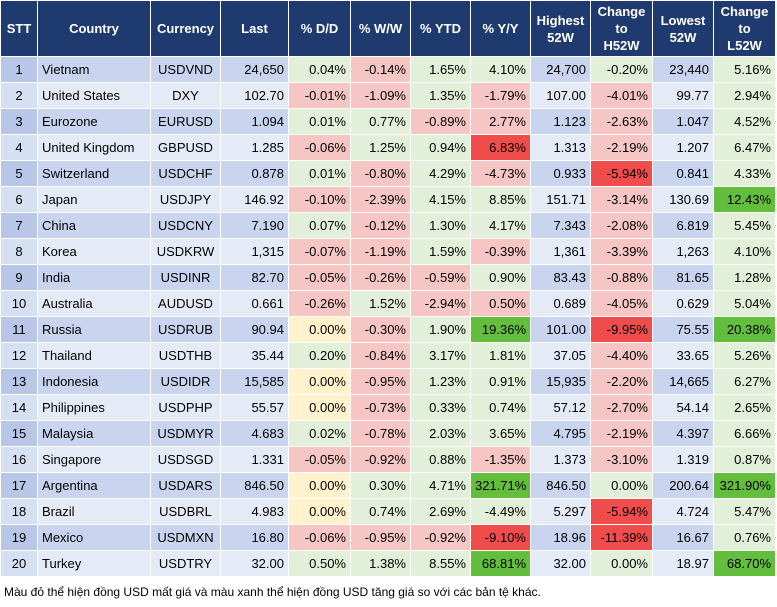 The height and width of the screenshot is (607, 777). What do you see at coordinates (500, 225) in the screenshot?
I see `table-cell: 4.17%` at bounding box center [500, 225].